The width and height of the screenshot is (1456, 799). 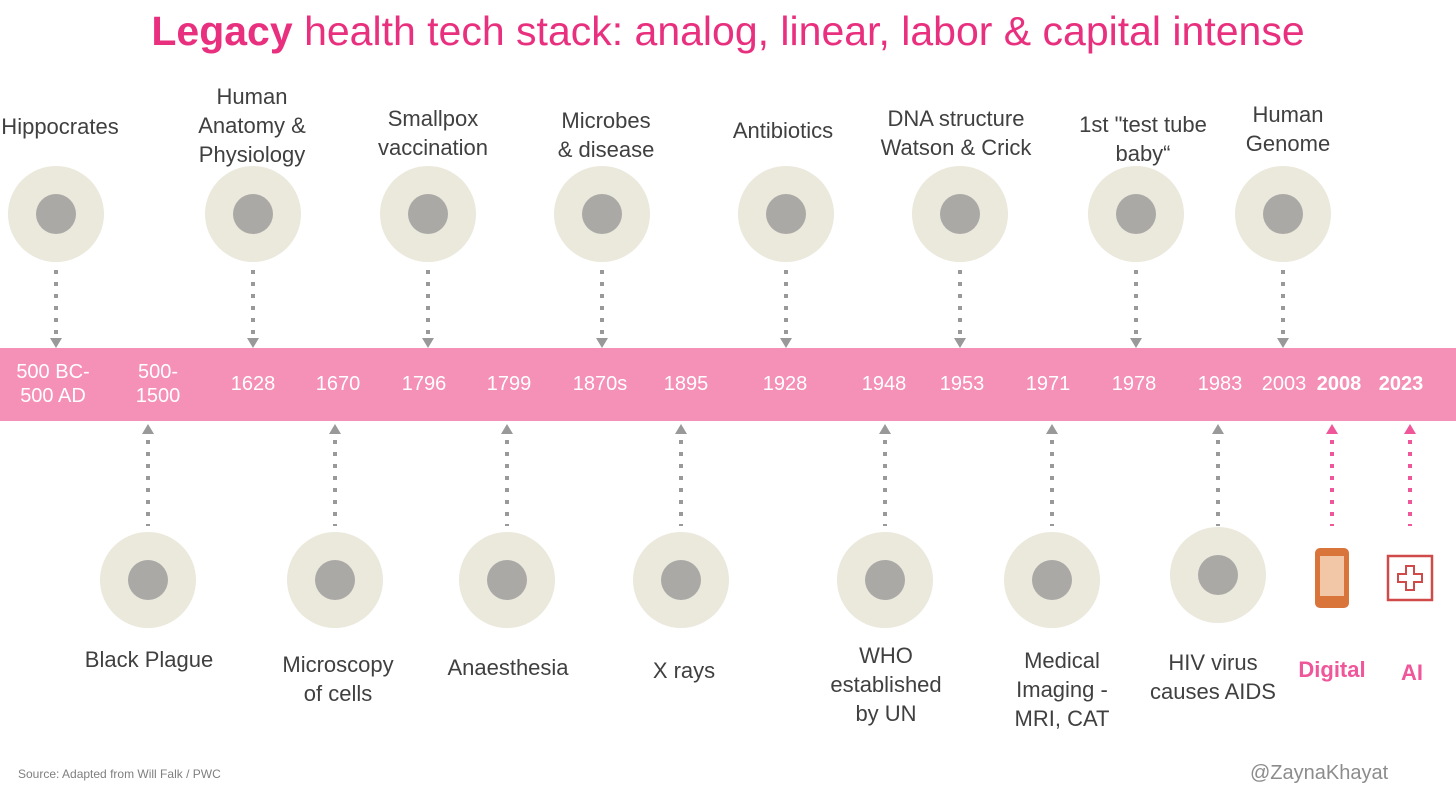 I want to click on timeline-band, so click(x=728, y=384).